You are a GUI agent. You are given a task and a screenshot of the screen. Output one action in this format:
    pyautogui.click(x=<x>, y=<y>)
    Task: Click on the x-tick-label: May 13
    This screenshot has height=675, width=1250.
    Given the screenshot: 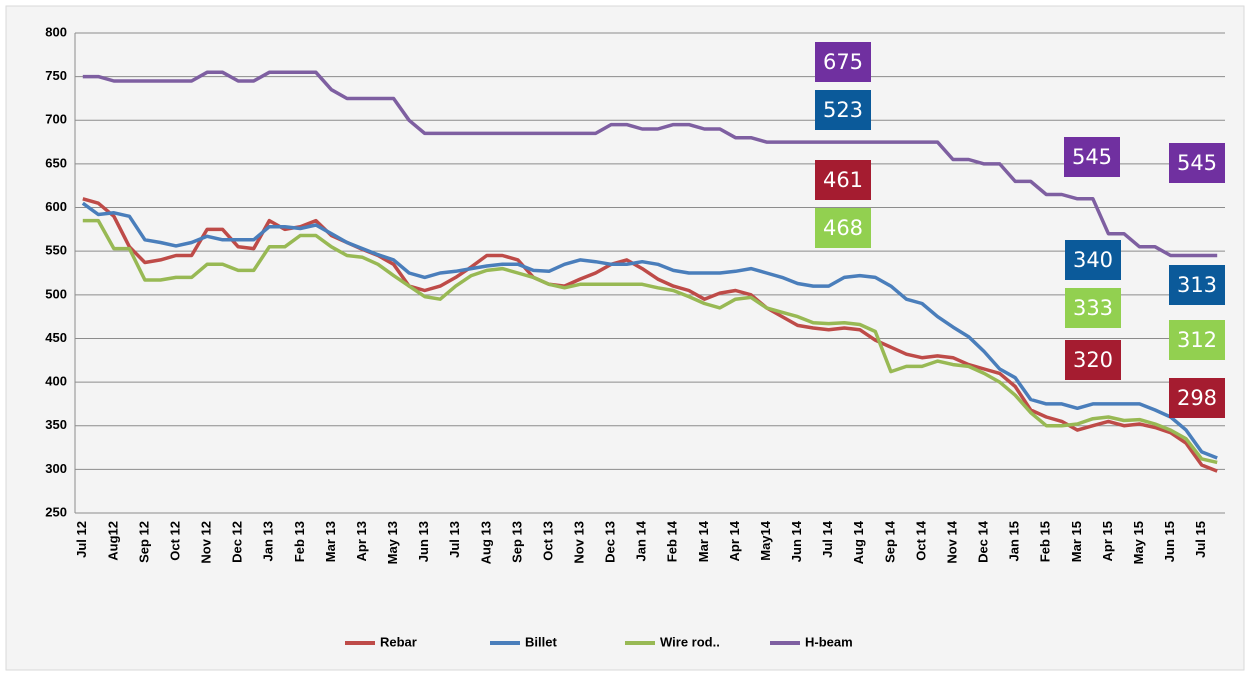 What is the action you would take?
    pyautogui.click(x=392, y=542)
    